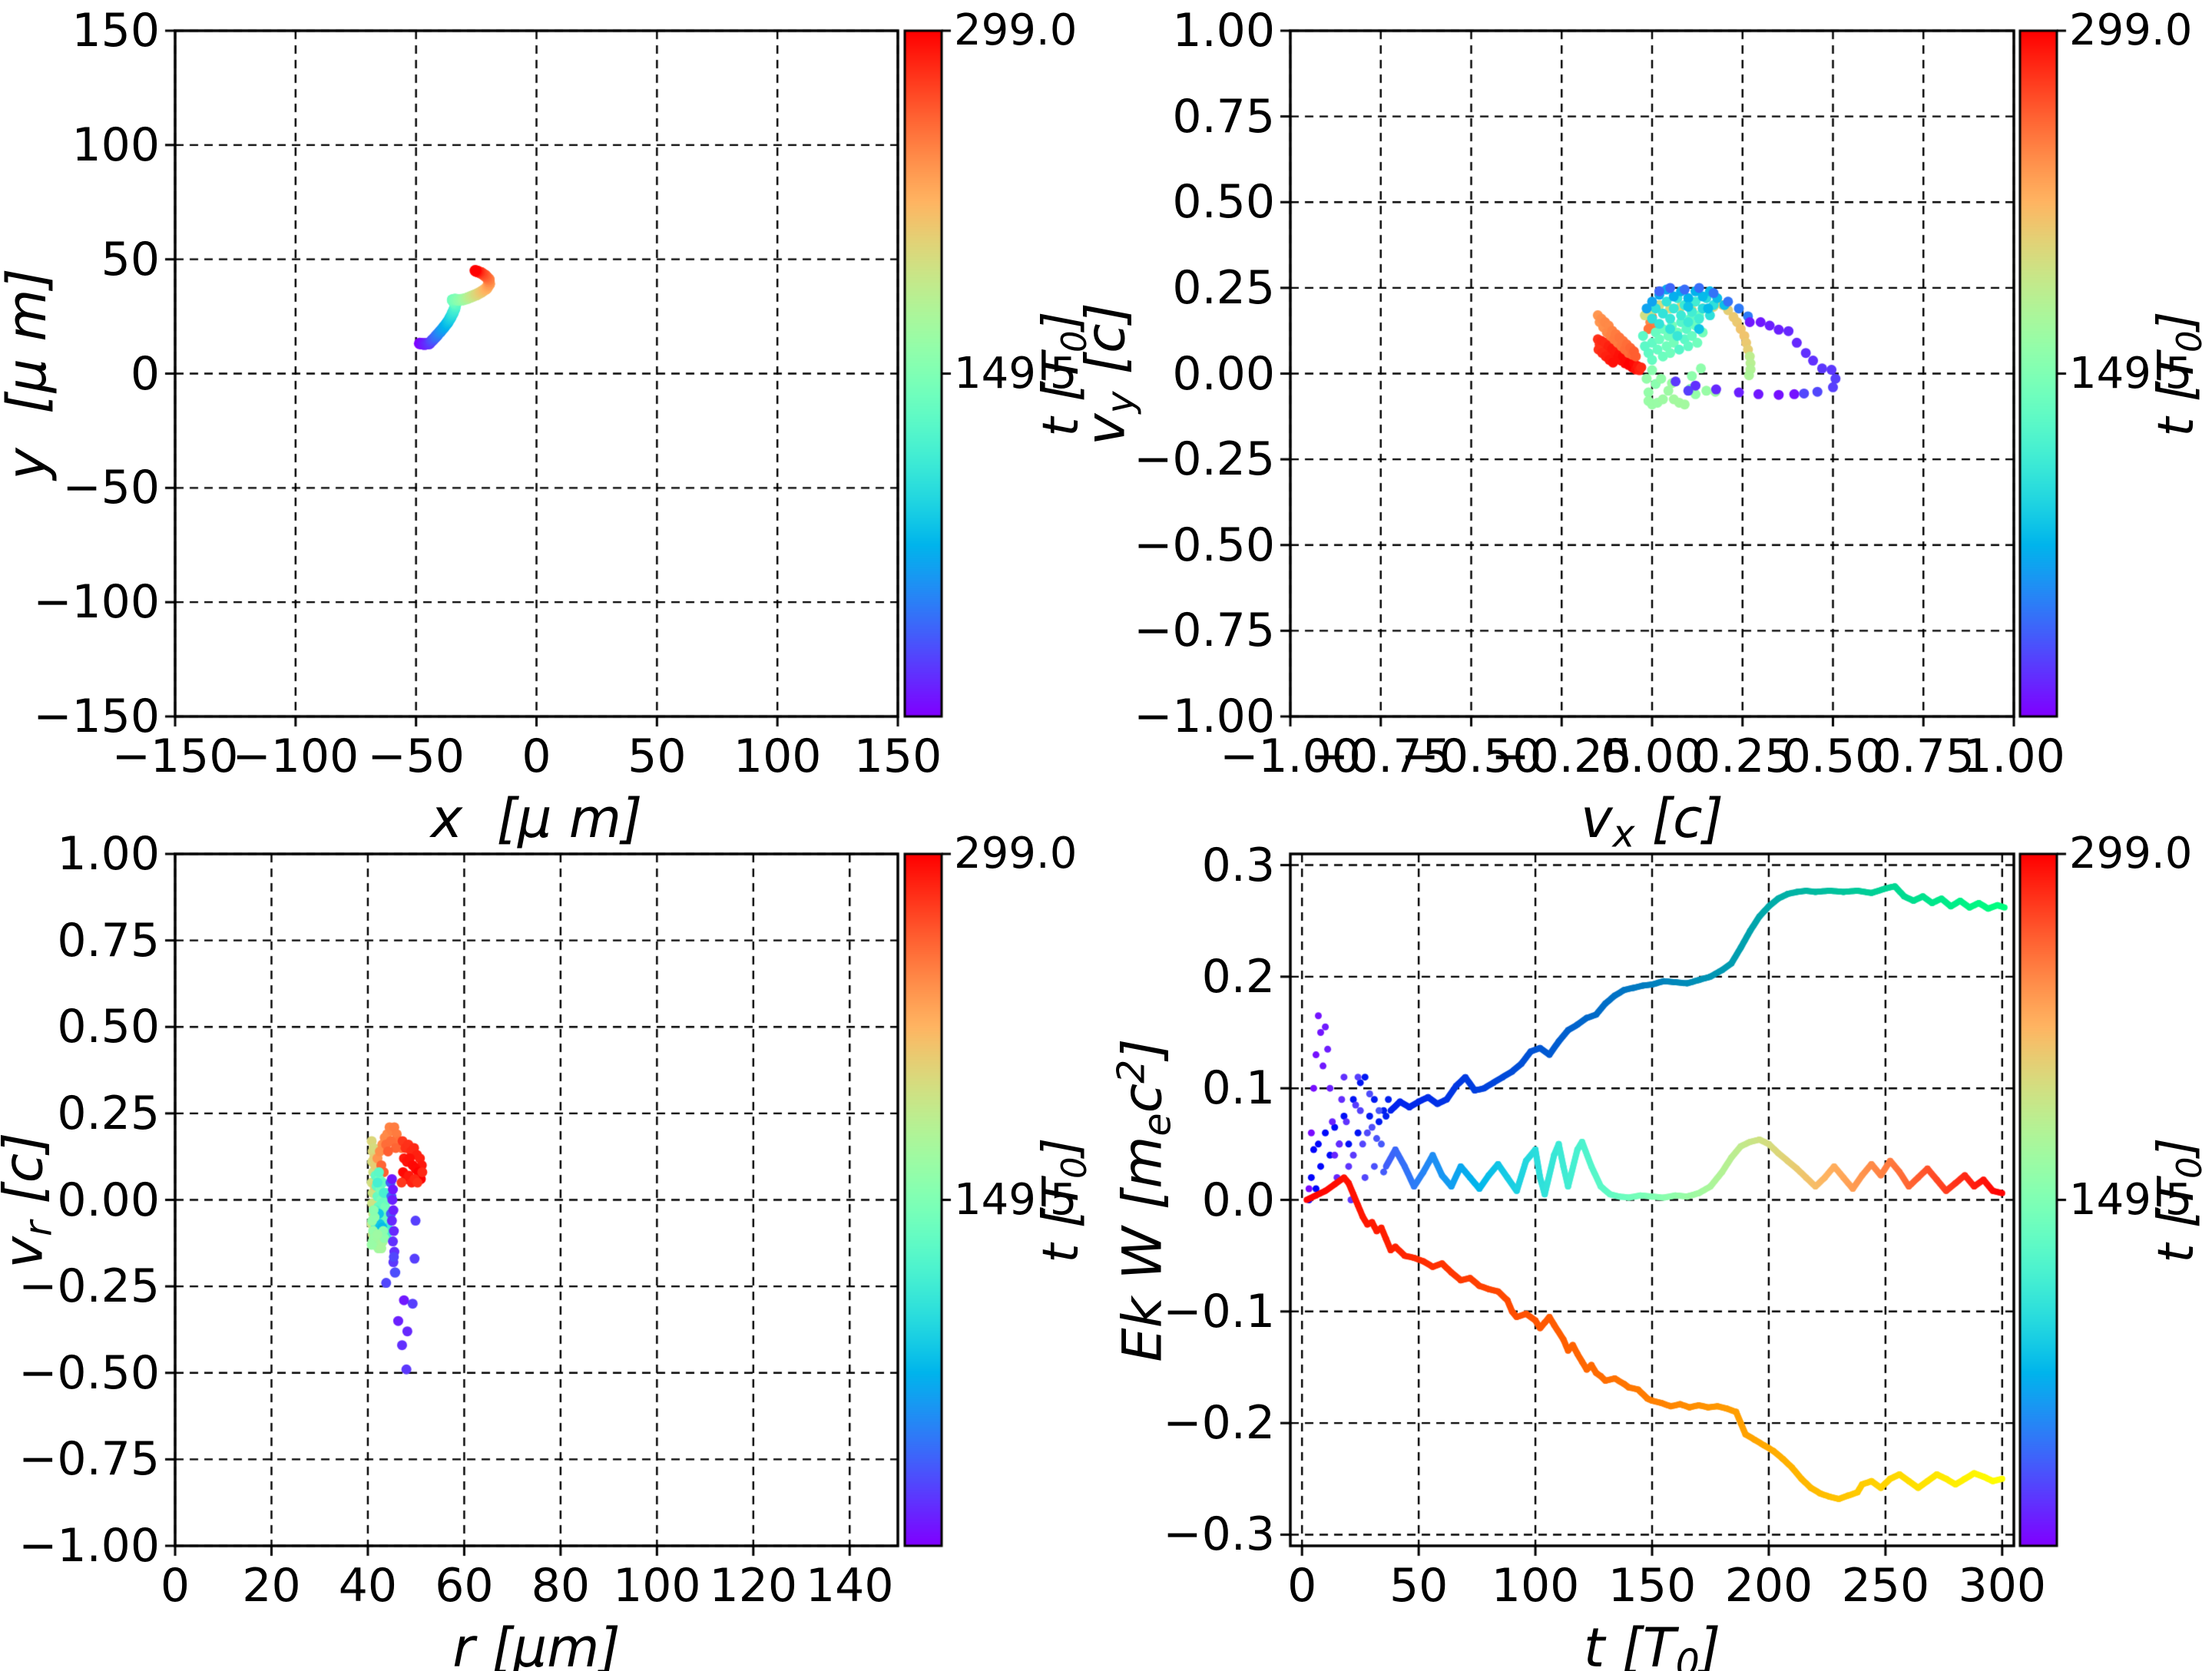  Describe the element at coordinates (464, 1586) in the screenshot. I see `x-tick-label: 60` at that location.